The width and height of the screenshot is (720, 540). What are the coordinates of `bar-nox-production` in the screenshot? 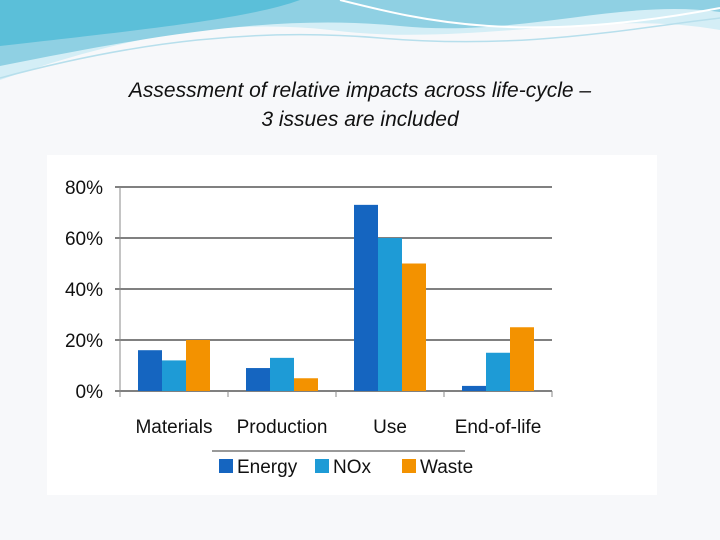 It's located at (282, 374).